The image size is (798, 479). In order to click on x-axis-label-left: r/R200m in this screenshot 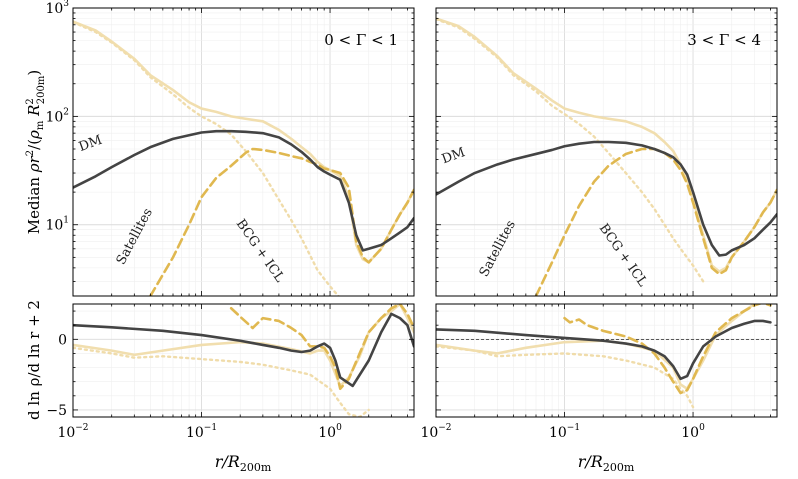, I will do `click(243, 463)`.